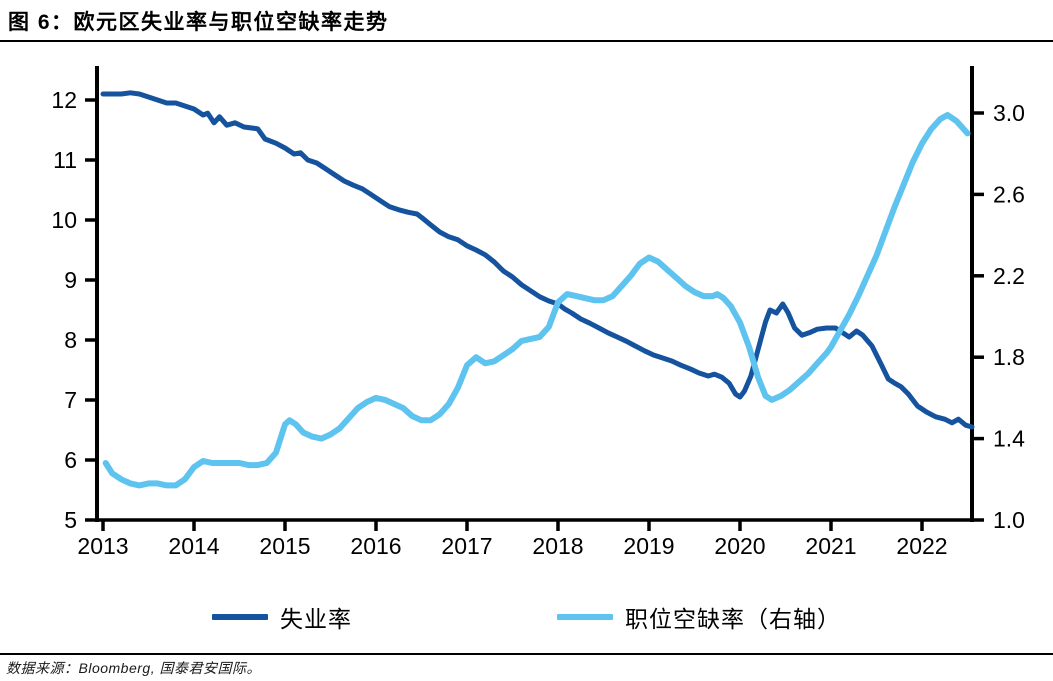 The image size is (1053, 681). Describe the element at coordinates (648, 546) in the screenshot. I see `svg-text: 2019` at that location.